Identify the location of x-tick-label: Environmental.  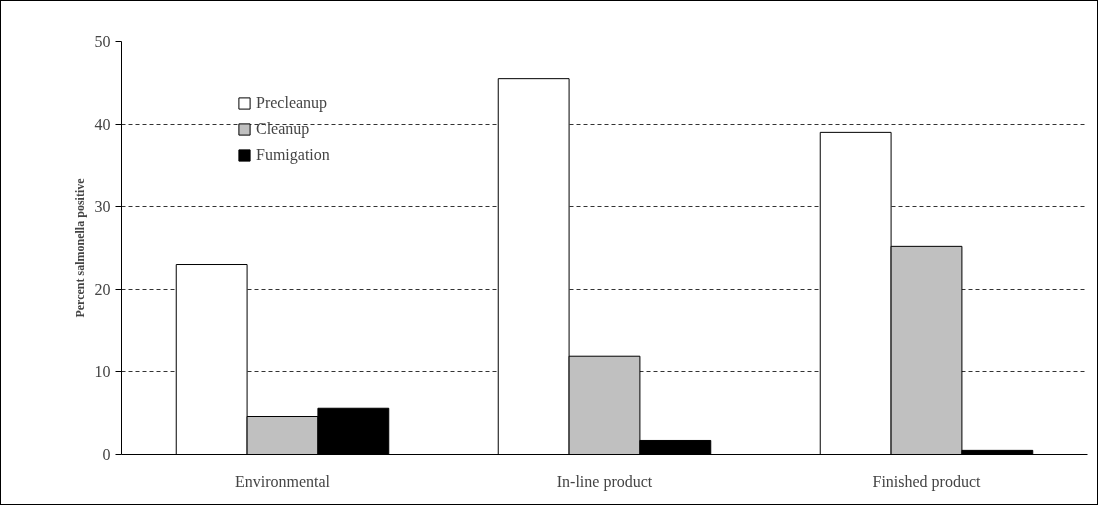
(282, 481).